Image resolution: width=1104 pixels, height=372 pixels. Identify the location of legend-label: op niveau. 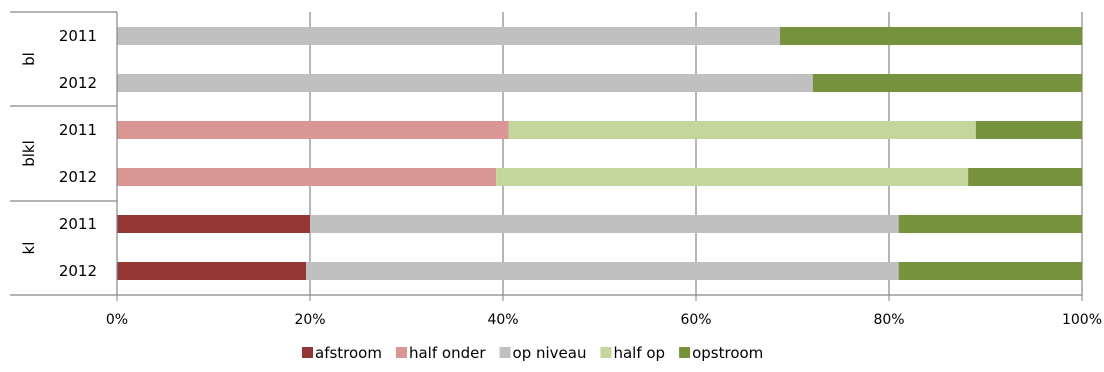
(550, 353).